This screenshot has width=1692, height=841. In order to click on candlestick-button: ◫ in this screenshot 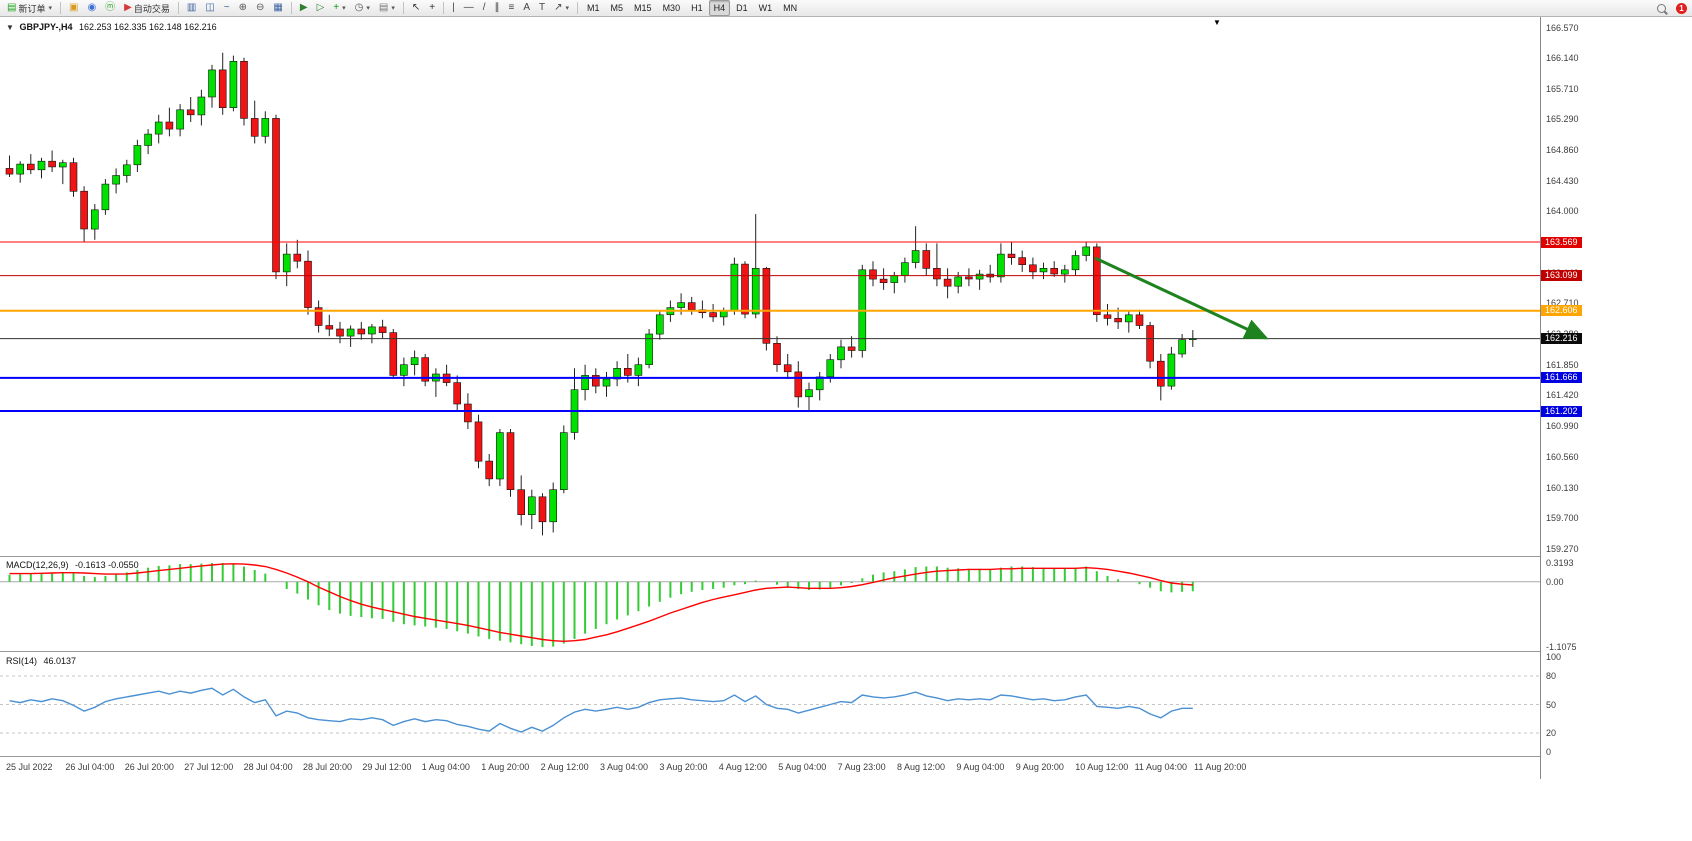, I will do `click(209, 8)`.